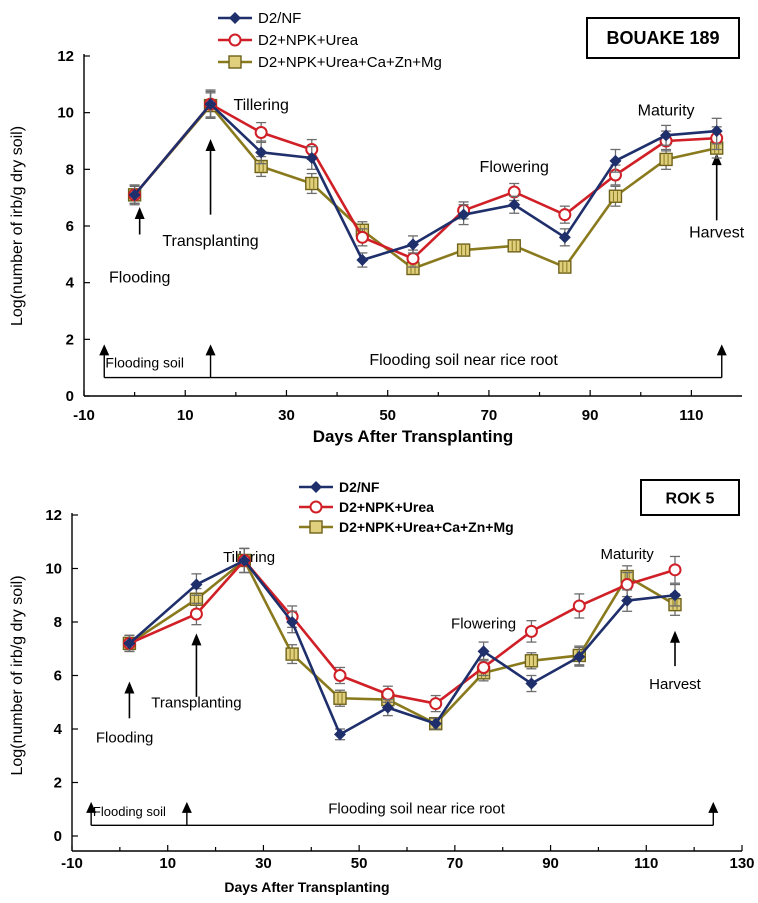 The width and height of the screenshot is (758, 903). I want to click on x-axis-label: Days After Transplanting, so click(306, 887).